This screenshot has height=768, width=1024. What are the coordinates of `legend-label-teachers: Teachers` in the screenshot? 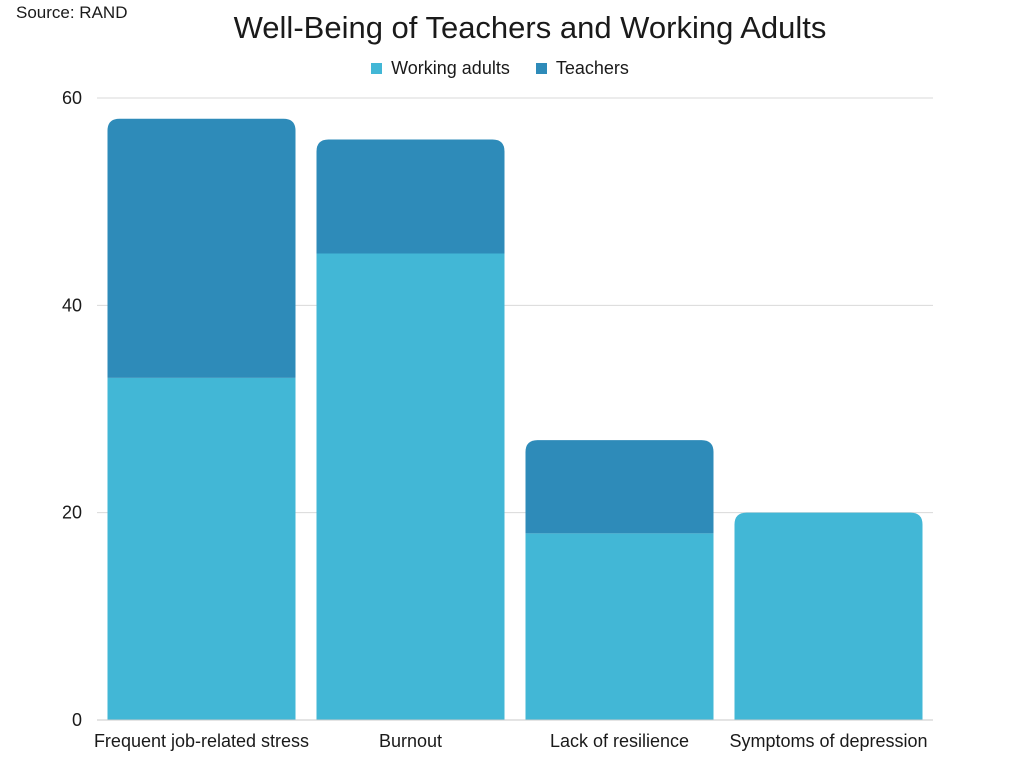 It's located at (592, 68).